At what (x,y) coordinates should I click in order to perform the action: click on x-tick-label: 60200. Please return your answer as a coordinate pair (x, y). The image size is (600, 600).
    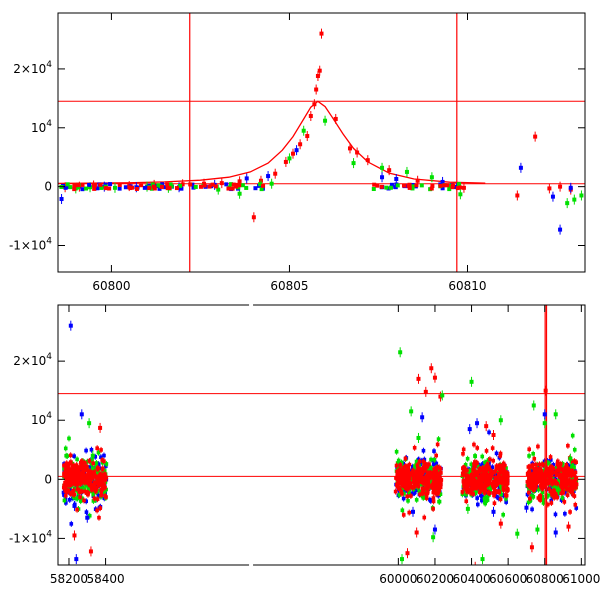
    Looking at the image, I should click on (435, 579).